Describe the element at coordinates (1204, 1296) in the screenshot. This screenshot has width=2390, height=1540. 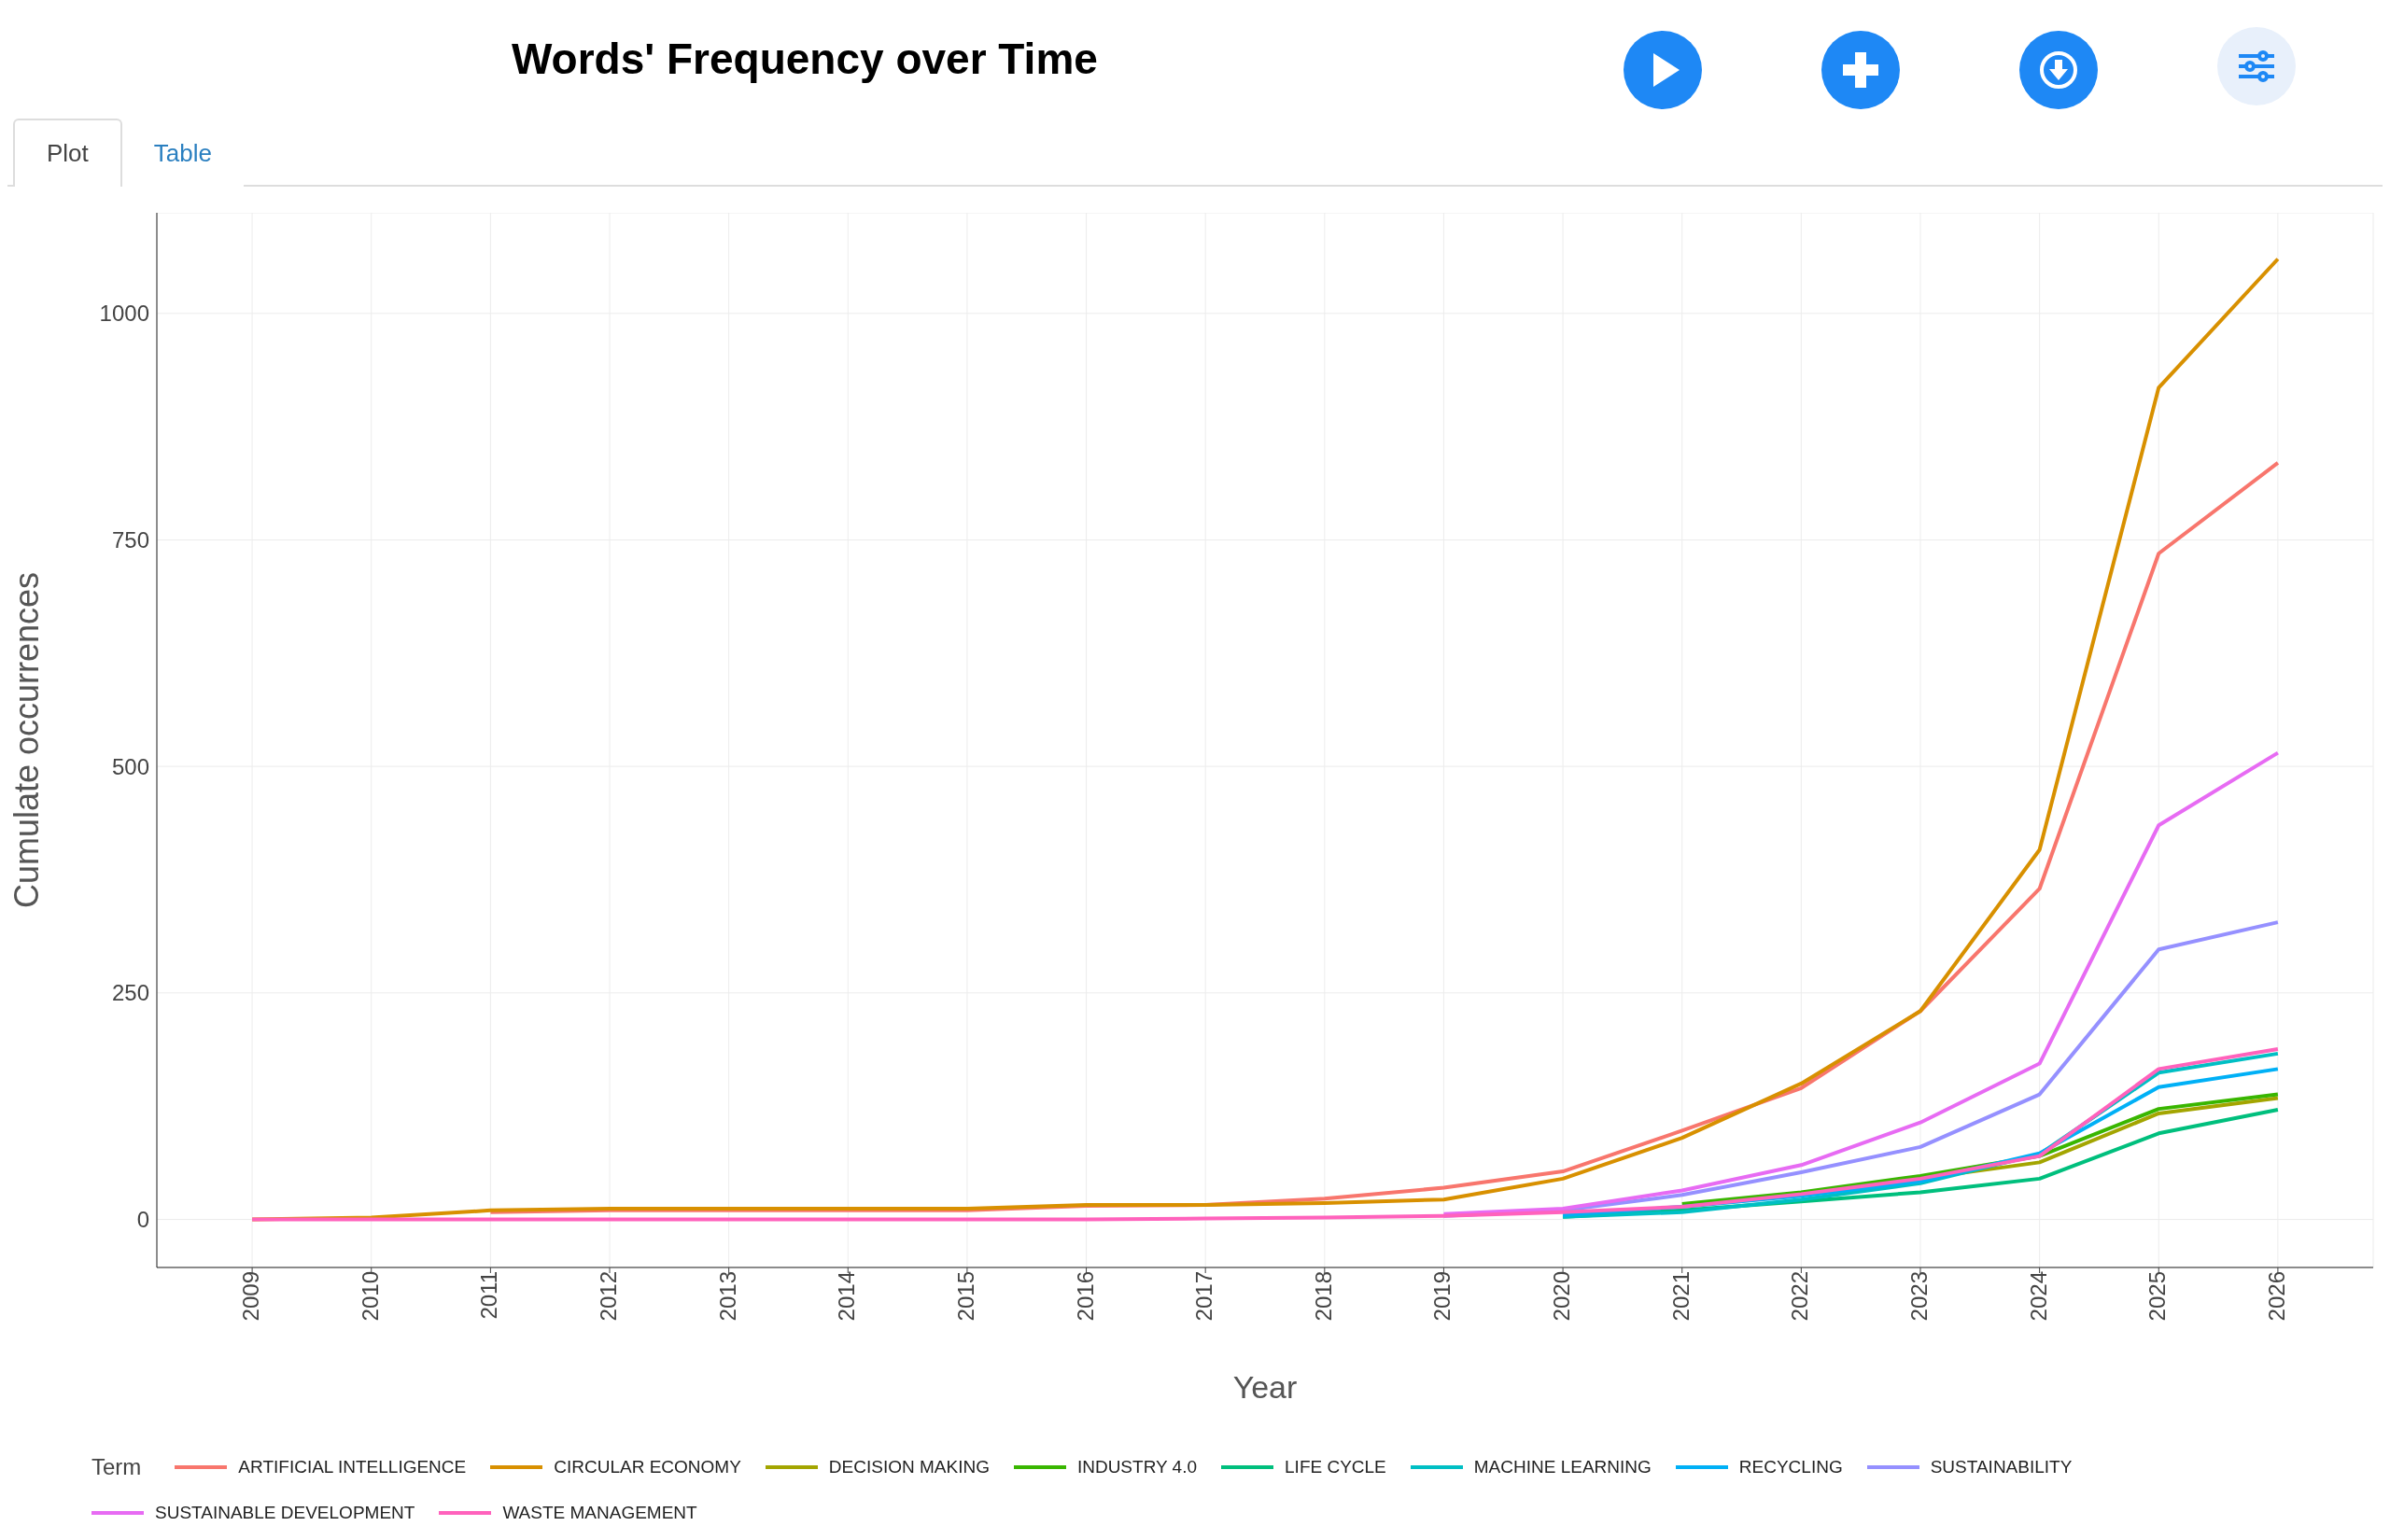
I see `x-tick-label: 2017` at that location.